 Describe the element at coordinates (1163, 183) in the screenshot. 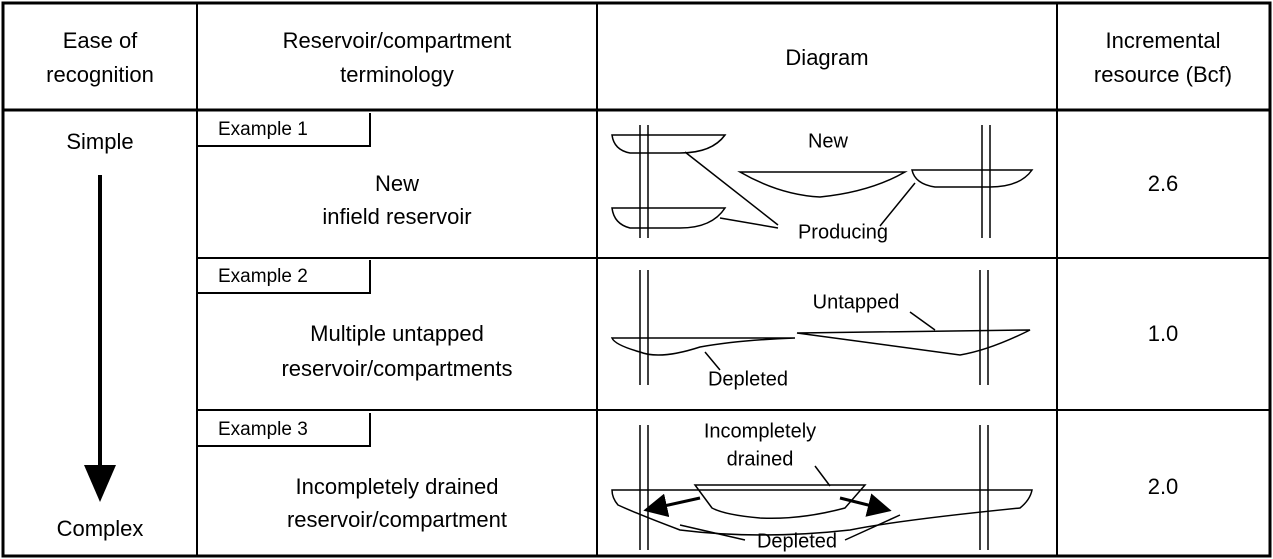

I see `resource: 2.6` at that location.